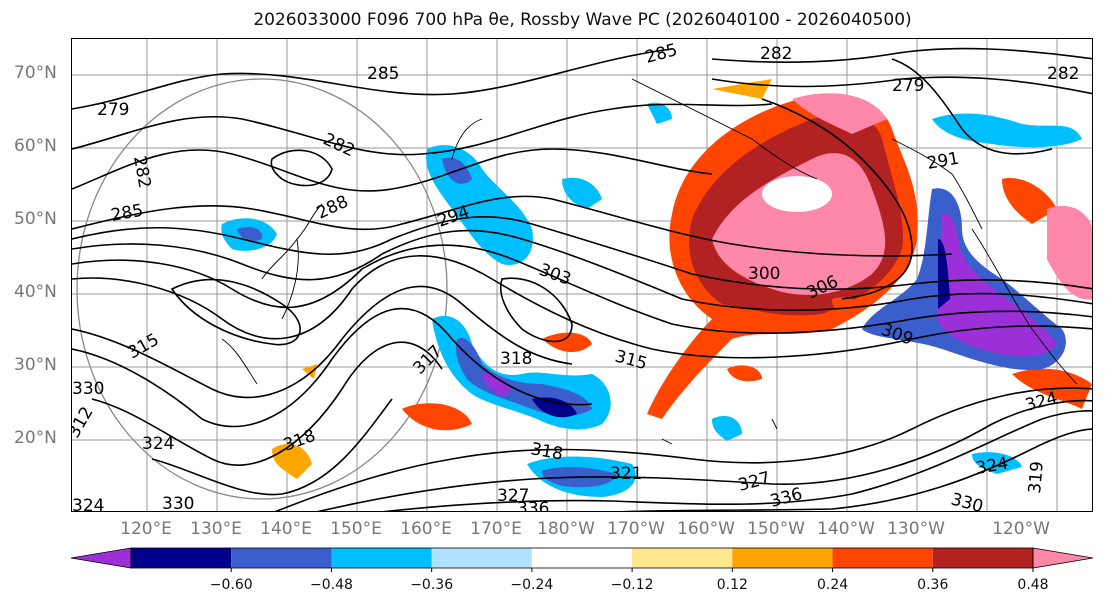 Image resolution: width=1105 pixels, height=606 pixels. I want to click on colorbar-tick-label: −0.60, so click(231, 585).